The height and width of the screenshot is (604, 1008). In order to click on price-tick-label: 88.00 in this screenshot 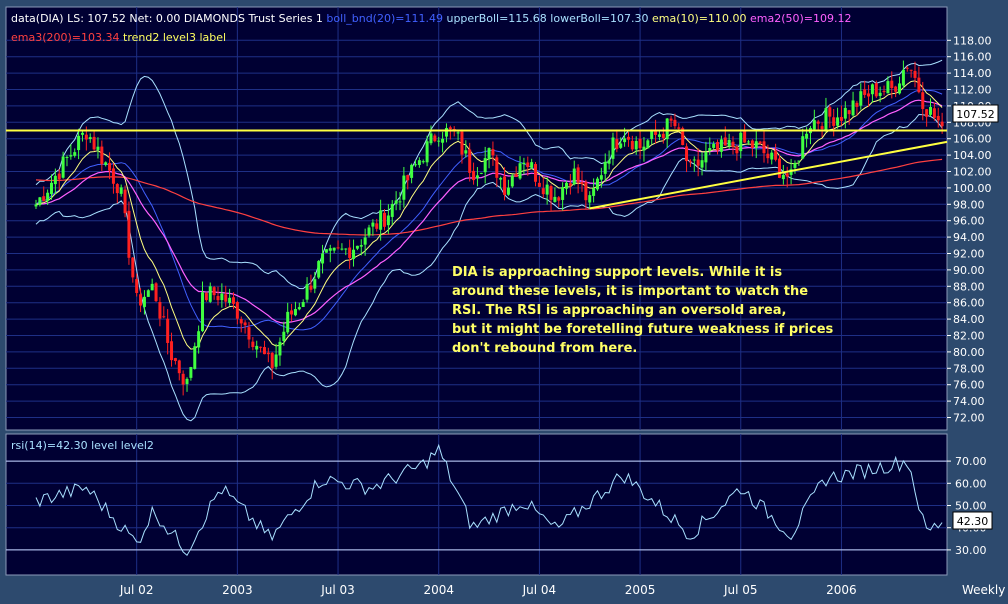, I will do `click(969, 286)`.